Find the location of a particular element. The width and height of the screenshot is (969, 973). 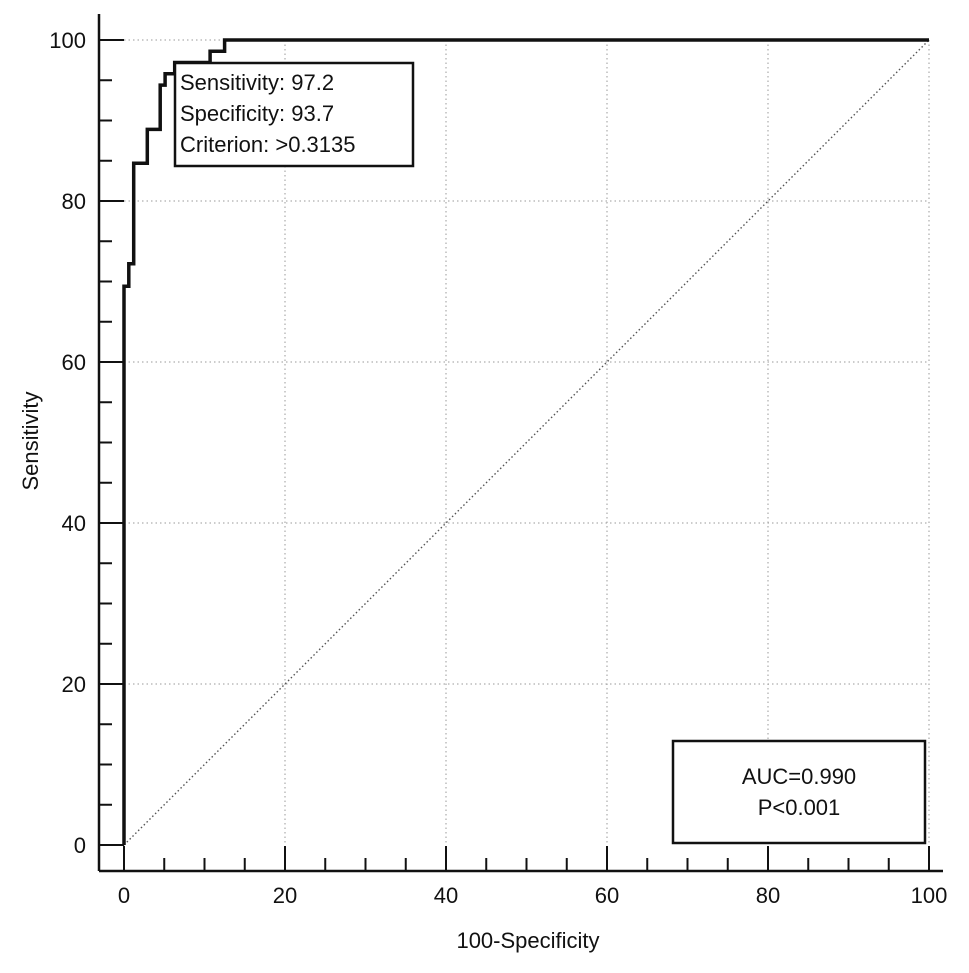

y-tick-label: 0 is located at coordinates (80, 845).